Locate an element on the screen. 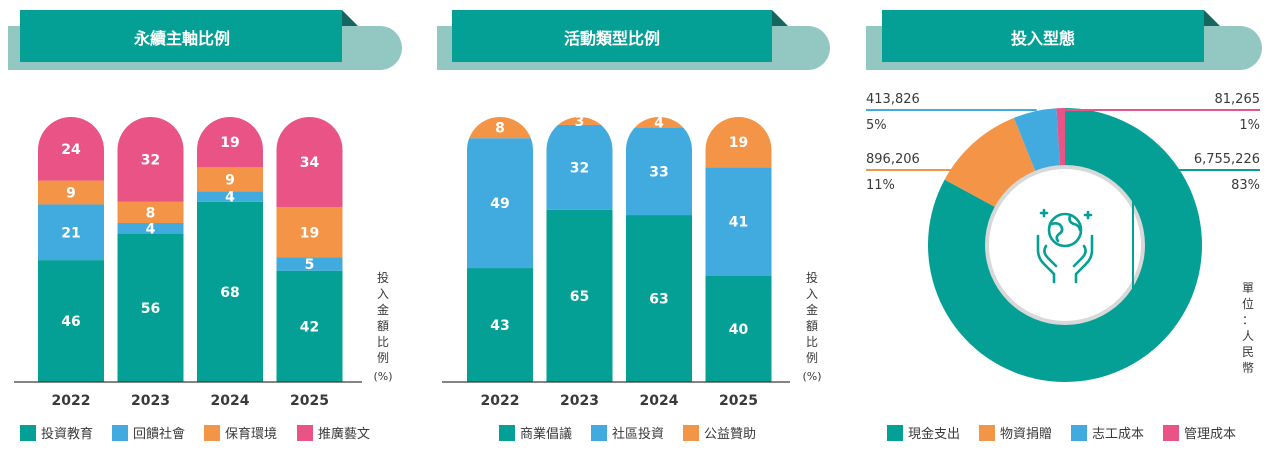 The image size is (1284, 469). legend-label-3: 推廣藝文 is located at coordinates (344, 434).